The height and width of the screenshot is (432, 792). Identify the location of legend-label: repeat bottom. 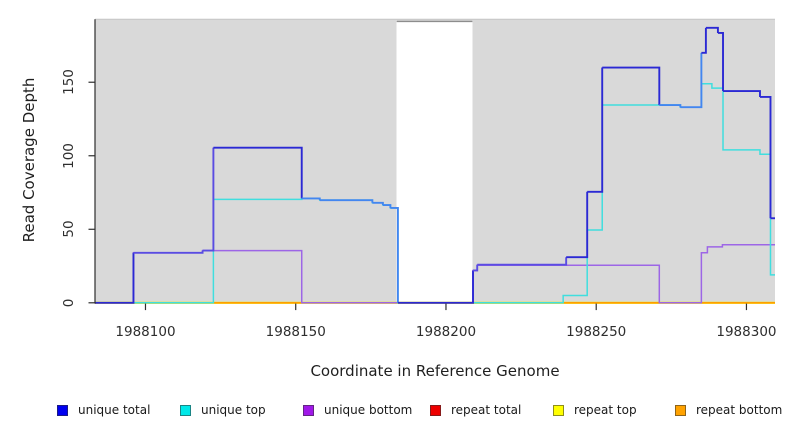
(739, 410).